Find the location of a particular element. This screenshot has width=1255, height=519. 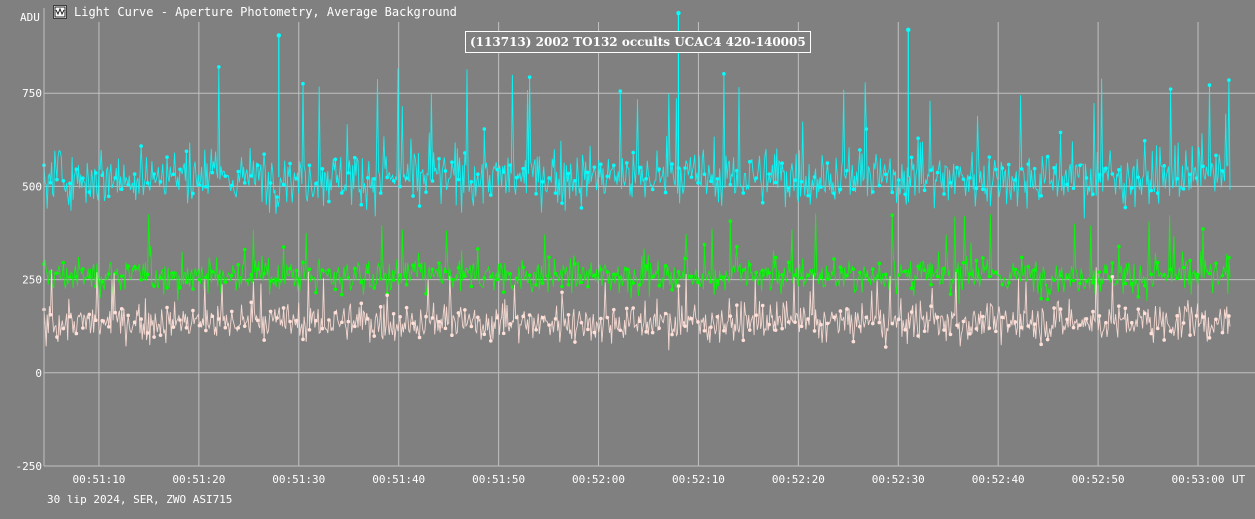

light-curve-app-icon is located at coordinates (60, 12).